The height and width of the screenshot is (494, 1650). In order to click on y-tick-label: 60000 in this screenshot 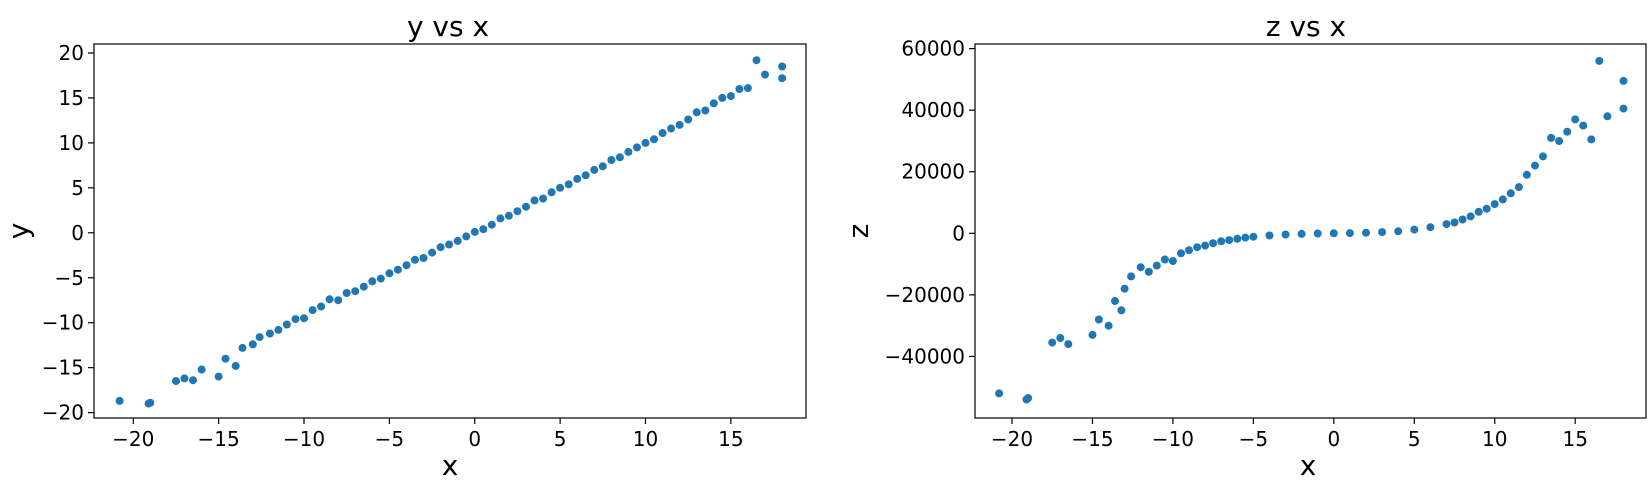, I will do `click(933, 49)`.